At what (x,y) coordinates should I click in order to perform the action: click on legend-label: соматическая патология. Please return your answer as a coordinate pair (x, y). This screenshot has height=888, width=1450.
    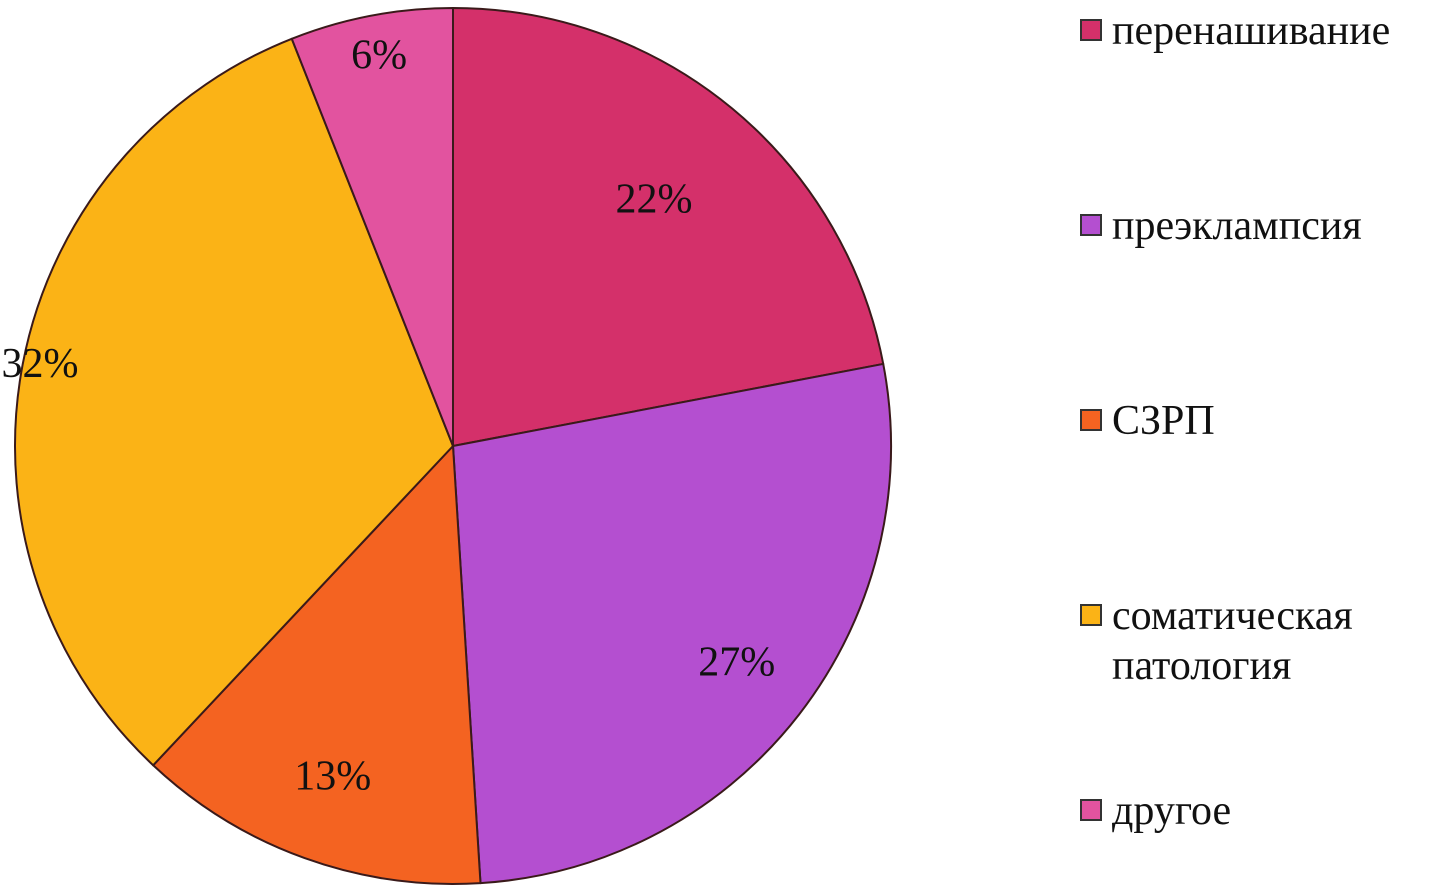
    Looking at the image, I should click on (1232, 641).